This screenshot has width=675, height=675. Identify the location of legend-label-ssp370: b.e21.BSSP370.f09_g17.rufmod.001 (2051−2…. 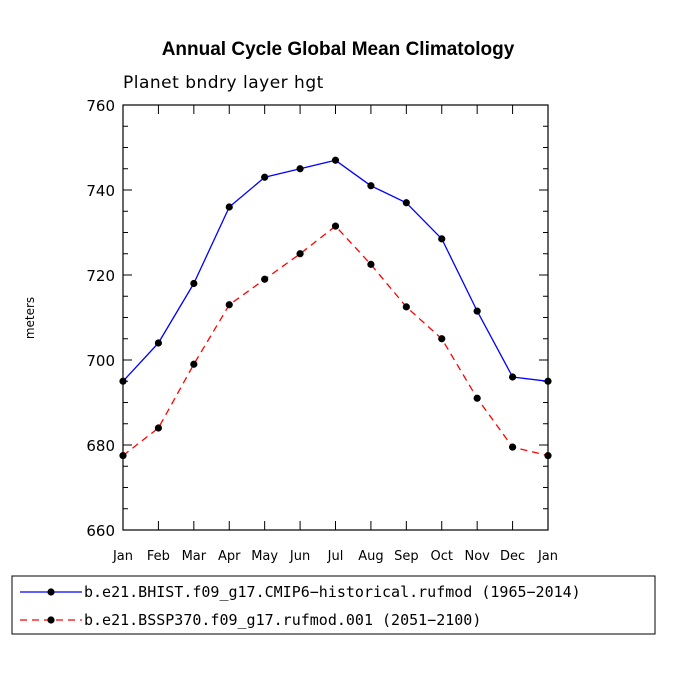
(282, 620).